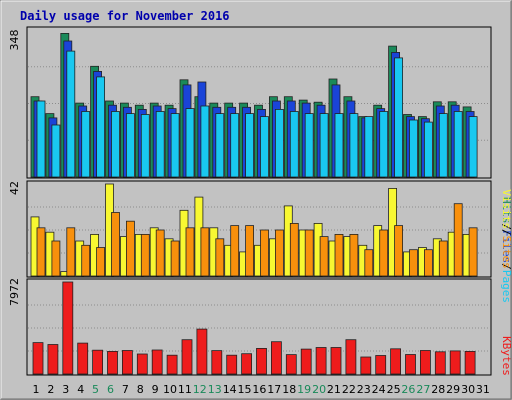 This screenshot has width=512, height=400. What do you see at coordinates (438, 389) in the screenshot?
I see `x-tick-day-28: 28` at bounding box center [438, 389].